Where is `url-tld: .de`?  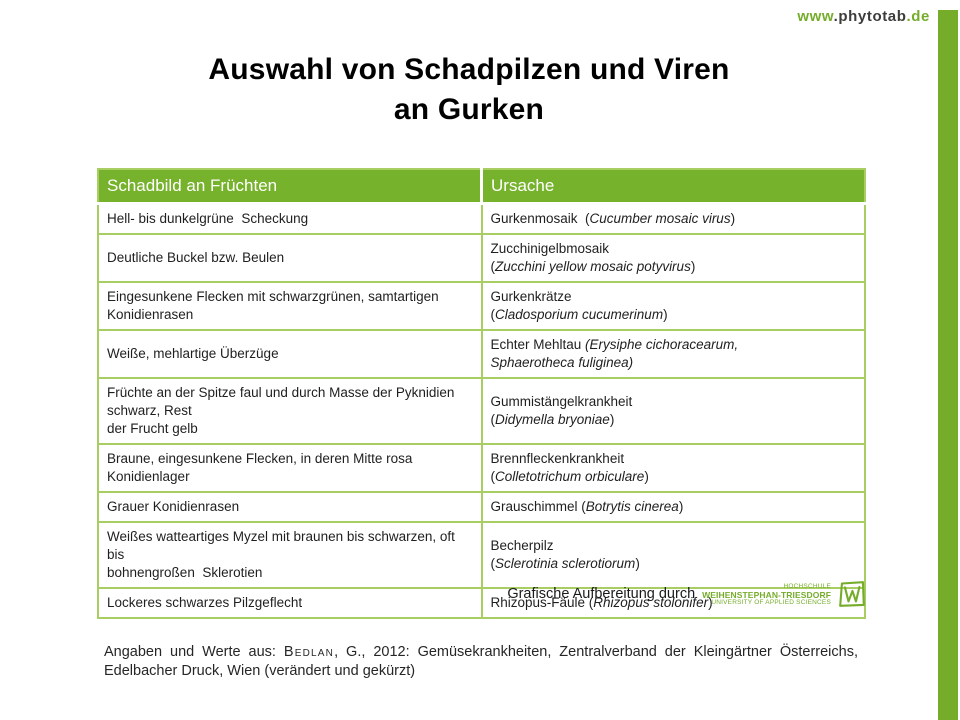 url-tld: .de is located at coordinates (918, 16).